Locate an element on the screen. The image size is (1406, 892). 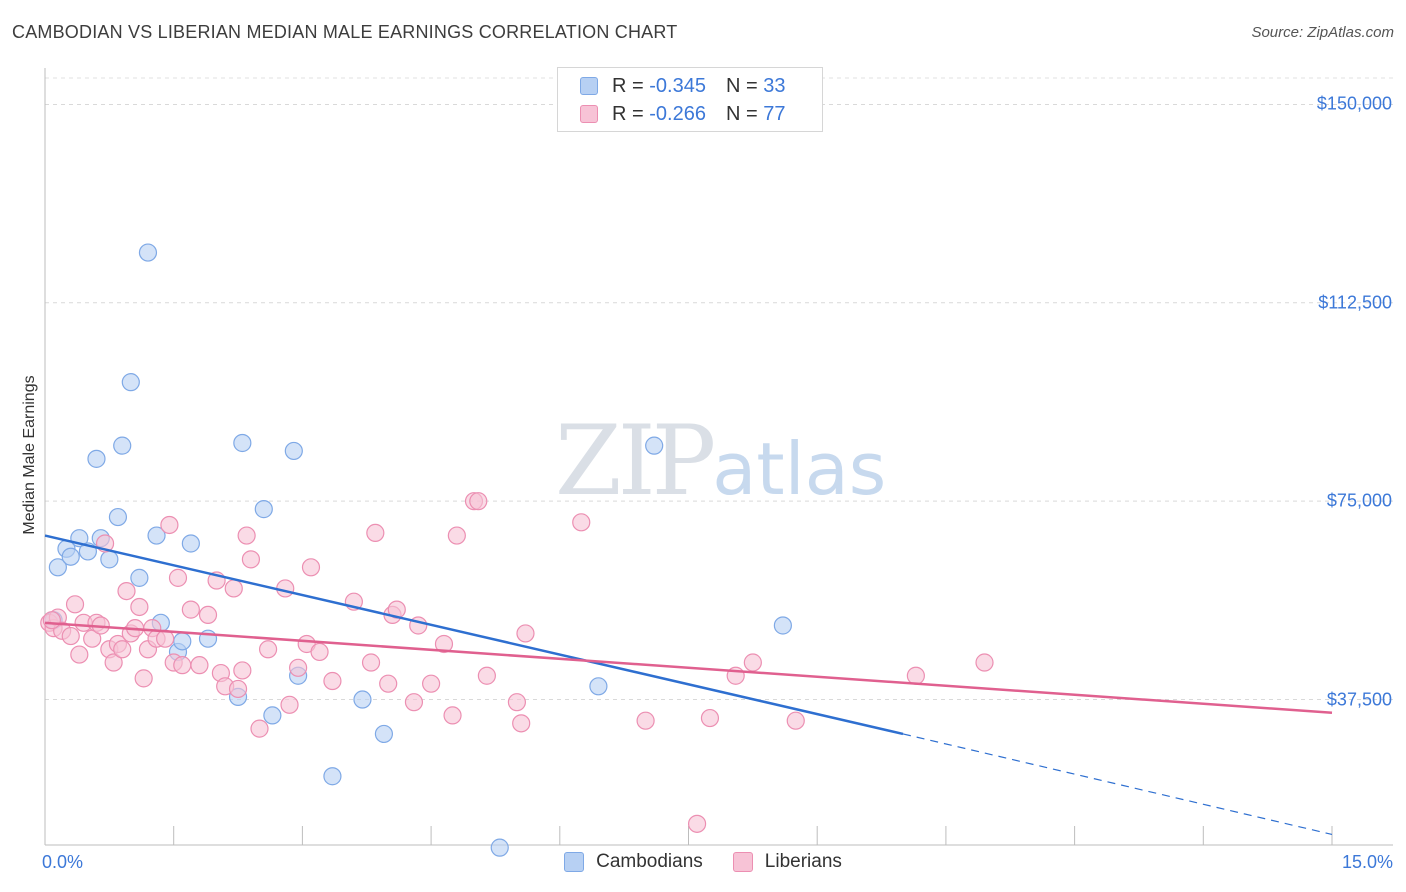
legend-item-liberians: Liberians is located at coordinates (787, 862).